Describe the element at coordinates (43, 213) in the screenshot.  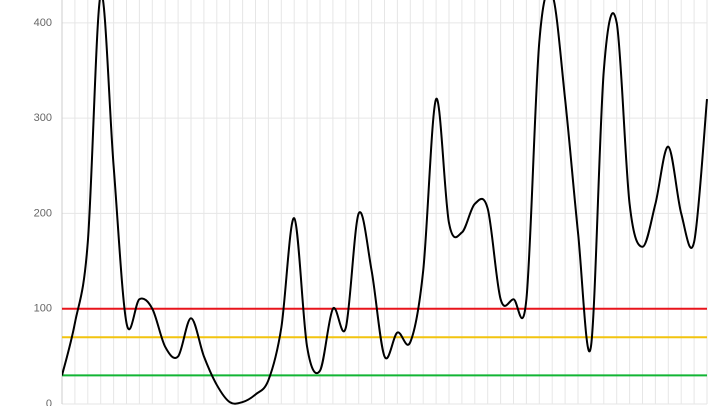
I see `y-tick-label: 200` at that location.